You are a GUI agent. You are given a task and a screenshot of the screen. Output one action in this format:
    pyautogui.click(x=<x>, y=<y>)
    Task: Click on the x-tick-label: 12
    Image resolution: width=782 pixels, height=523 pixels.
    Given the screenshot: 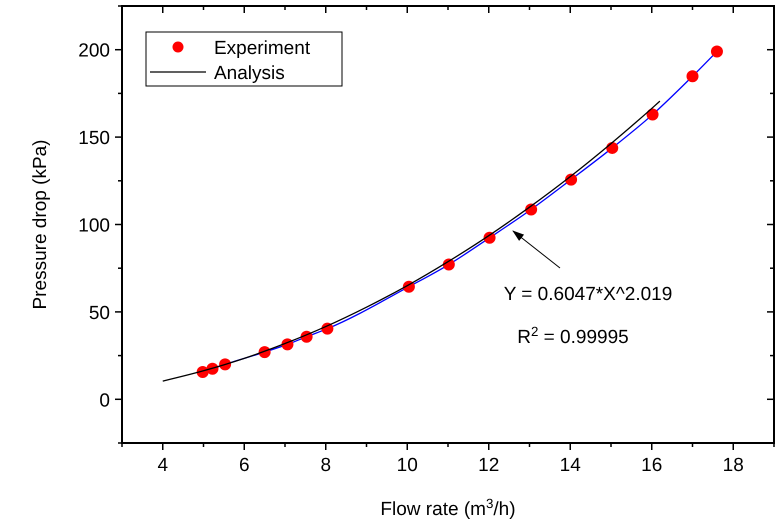 What is the action you would take?
    pyautogui.click(x=489, y=465)
    